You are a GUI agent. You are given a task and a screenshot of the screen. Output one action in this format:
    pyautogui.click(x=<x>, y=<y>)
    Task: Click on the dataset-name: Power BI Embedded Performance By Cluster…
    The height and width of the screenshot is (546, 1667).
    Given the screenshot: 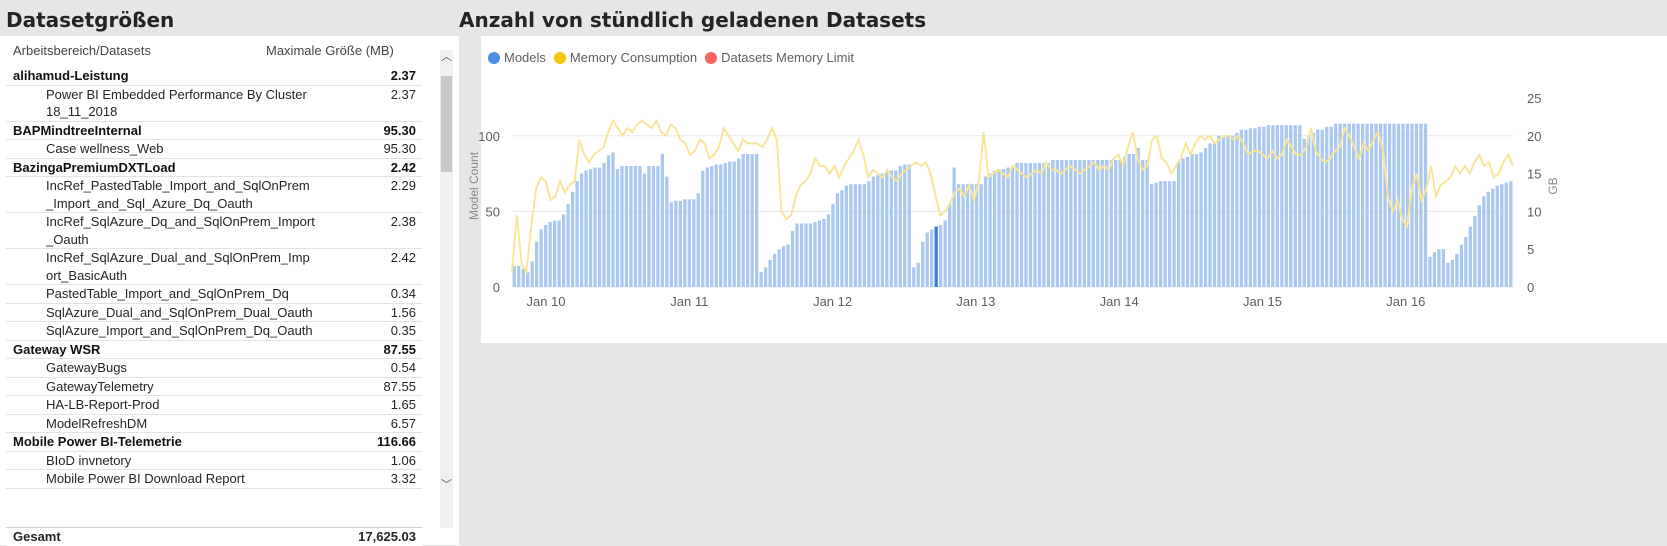 What is the action you would take?
    pyautogui.click(x=178, y=103)
    